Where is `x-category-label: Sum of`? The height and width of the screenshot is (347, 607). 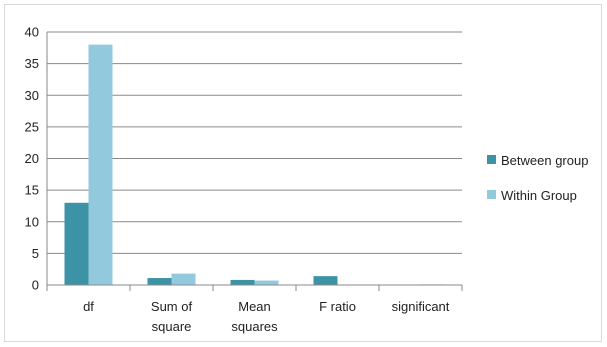
x-category-label: Sum of is located at coordinates (172, 306).